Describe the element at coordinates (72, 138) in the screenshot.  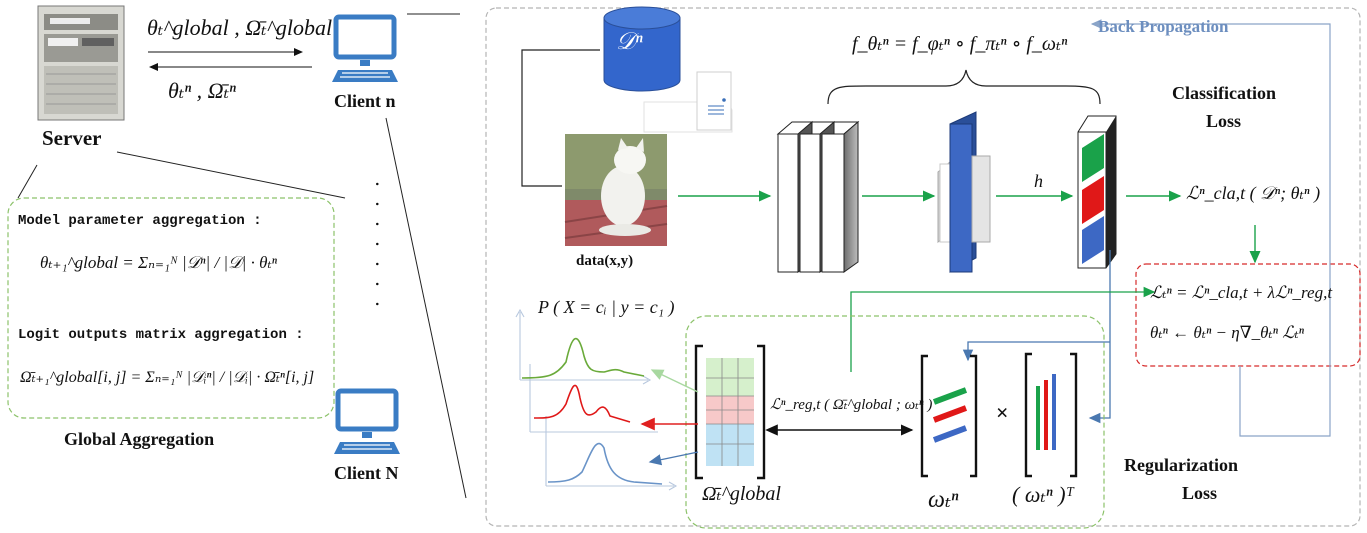
I see `server-label: Server` at that location.